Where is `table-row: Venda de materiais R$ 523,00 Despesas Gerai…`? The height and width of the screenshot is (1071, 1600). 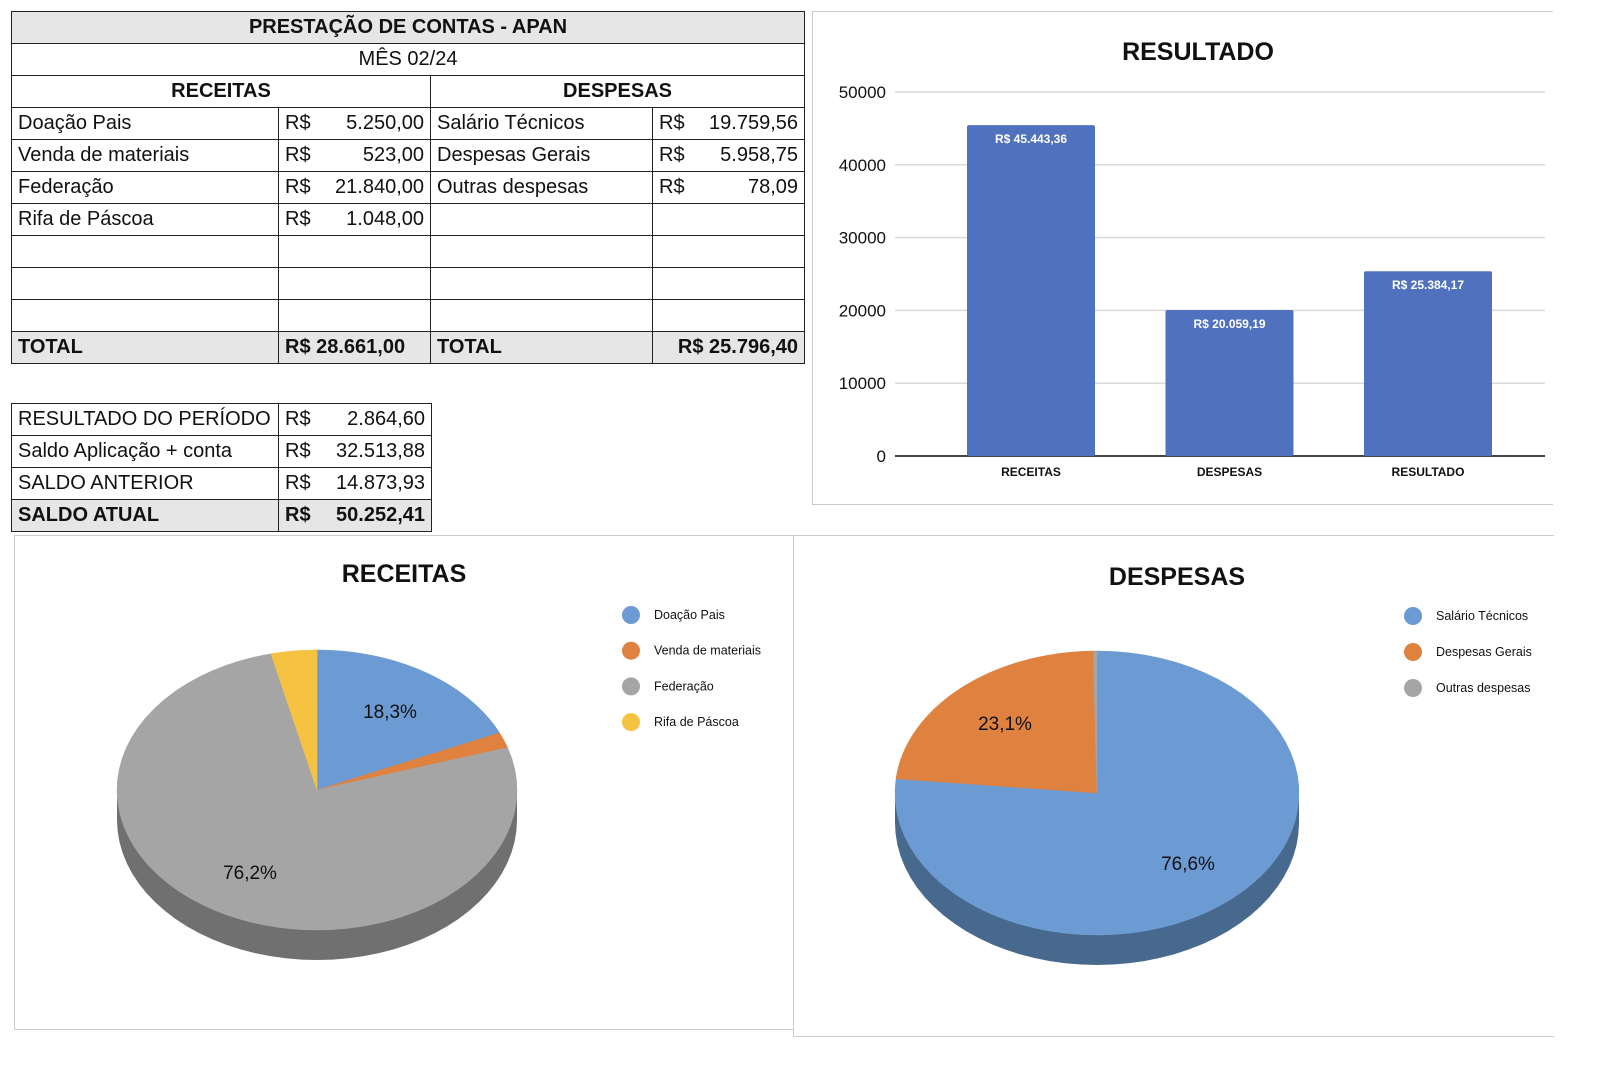 table-row: Venda de materiais R$ 523,00 Despesas Gerai… is located at coordinates (408, 155).